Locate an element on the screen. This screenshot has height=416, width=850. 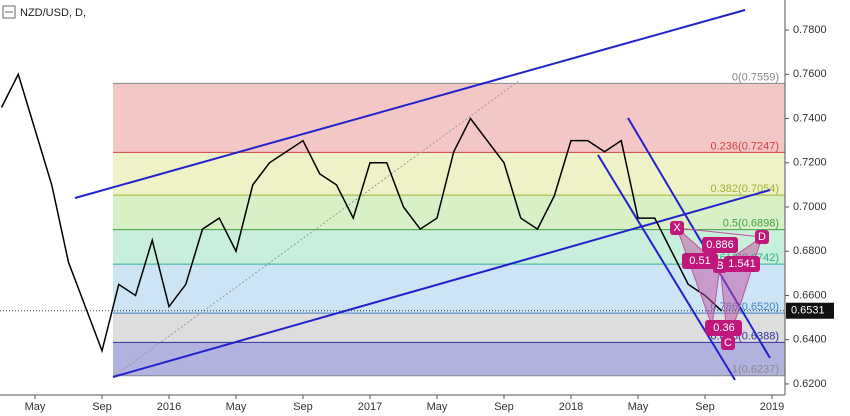
y-tick-label: 0.7600 is located at coordinates (810, 74).